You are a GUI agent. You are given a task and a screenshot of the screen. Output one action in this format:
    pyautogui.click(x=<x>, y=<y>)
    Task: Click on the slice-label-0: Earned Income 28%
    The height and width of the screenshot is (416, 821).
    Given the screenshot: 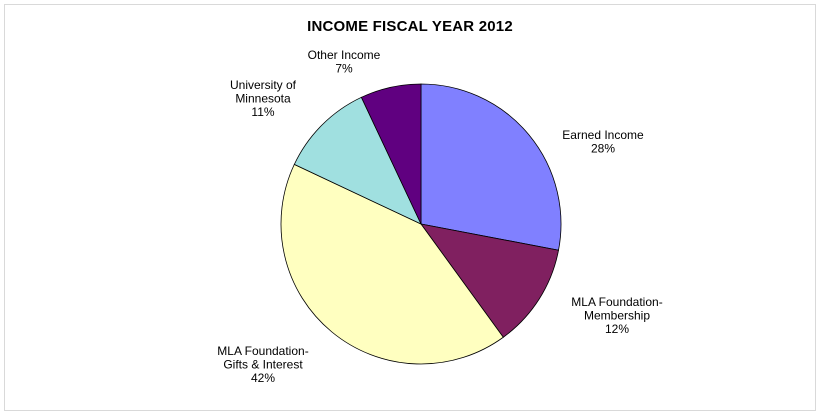 What is the action you would take?
    pyautogui.click(x=603, y=142)
    